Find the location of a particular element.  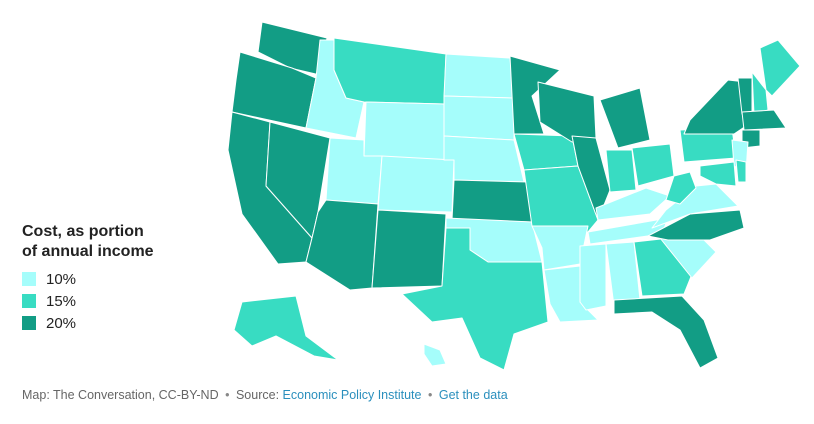

state-ma is located at coordinates (764, 120).